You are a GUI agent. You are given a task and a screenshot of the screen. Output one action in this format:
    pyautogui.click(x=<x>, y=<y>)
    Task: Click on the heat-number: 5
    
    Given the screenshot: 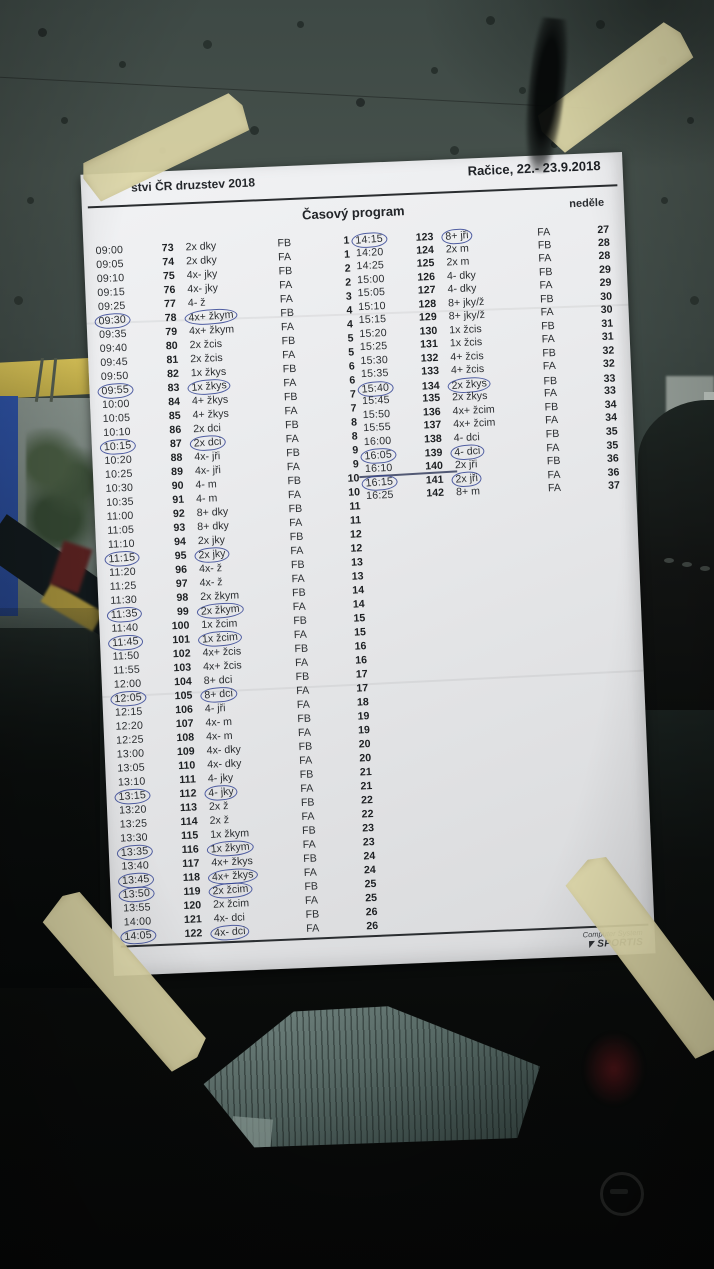 What is the action you would take?
    pyautogui.click(x=351, y=352)
    